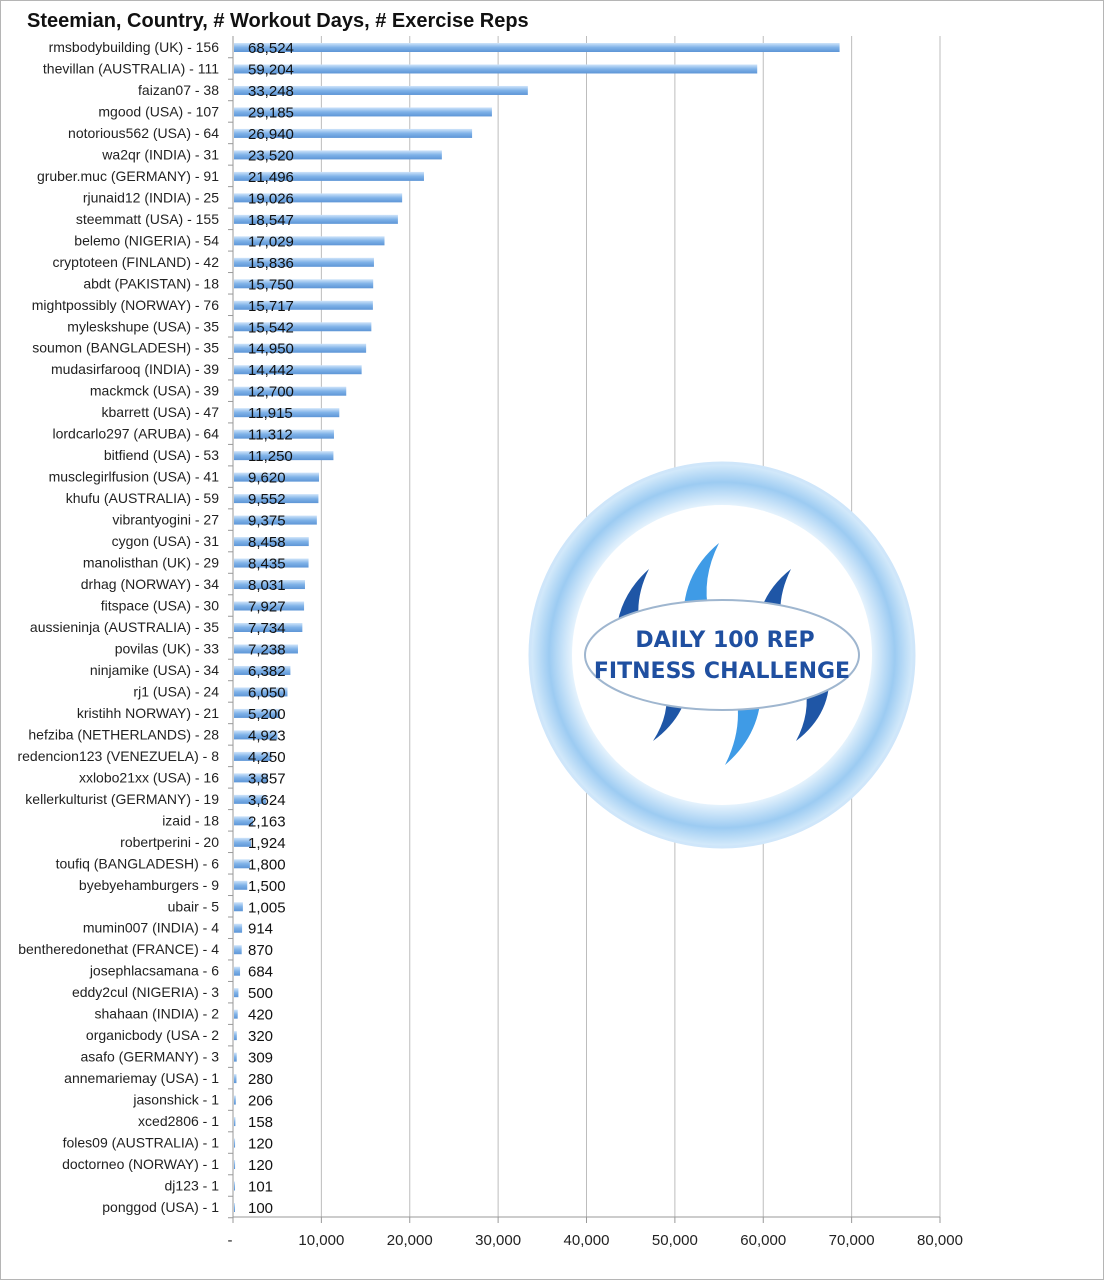 The image size is (1104, 1280). I want to click on category-label: annemariemay (USA) - 1, so click(141, 1078).